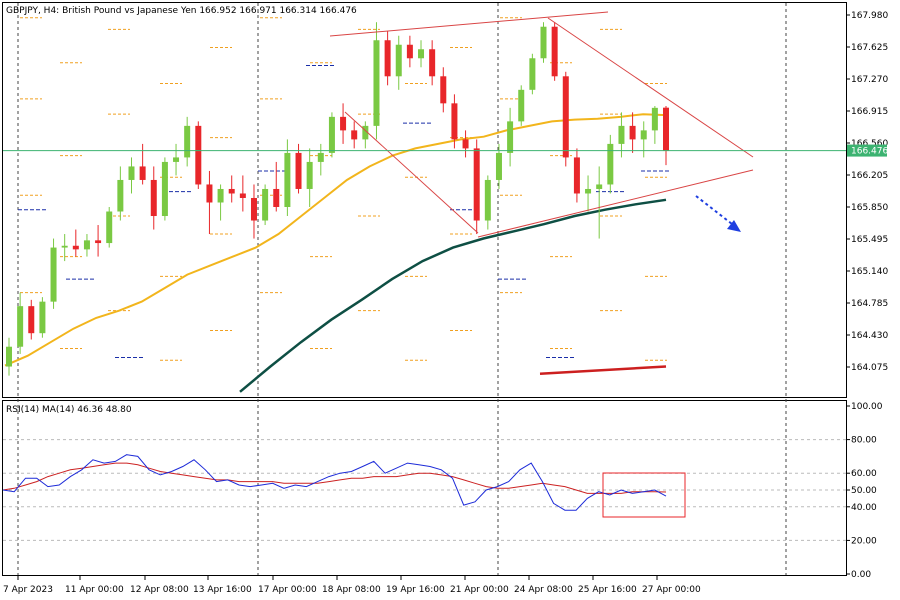 The width and height of the screenshot is (900, 600). What do you see at coordinates (718, 213) in the screenshot?
I see `forecast-arrow` at bounding box center [718, 213].